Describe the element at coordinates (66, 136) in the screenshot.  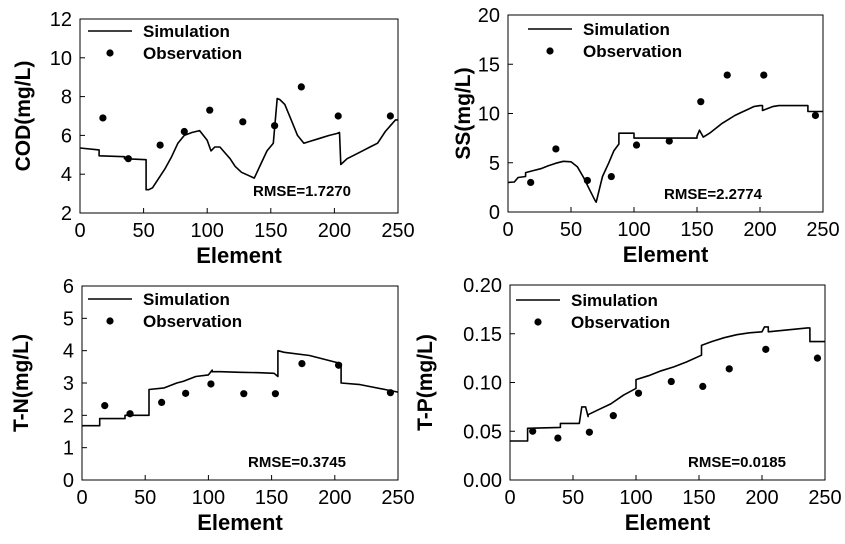
I see `y-tick-label: 6` at that location.